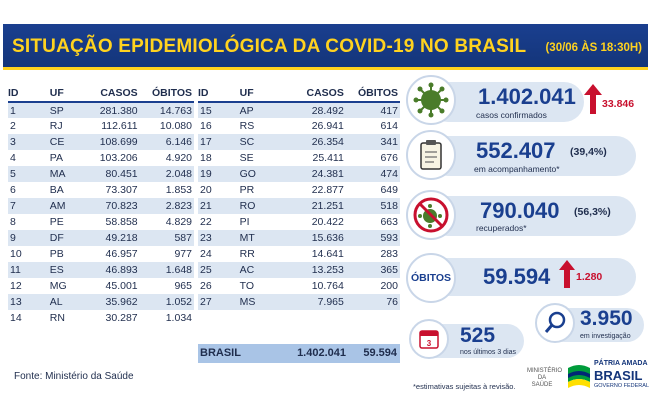 This screenshot has width=652, height=408. Describe the element at coordinates (299, 190) in the screenshot. I see `table-row: 20 PR 22.877 649` at that location.